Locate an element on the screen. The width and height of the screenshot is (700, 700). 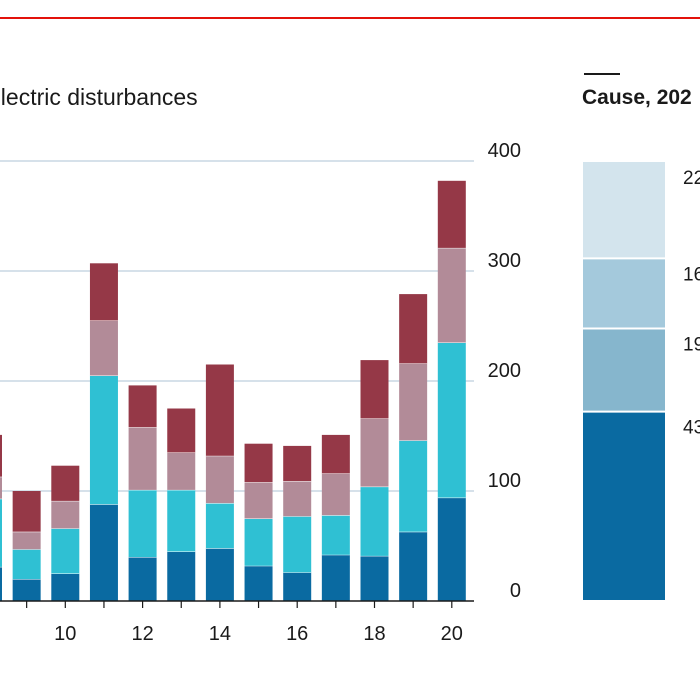
legend-segment-label: 19 is located at coordinates (691, 344).